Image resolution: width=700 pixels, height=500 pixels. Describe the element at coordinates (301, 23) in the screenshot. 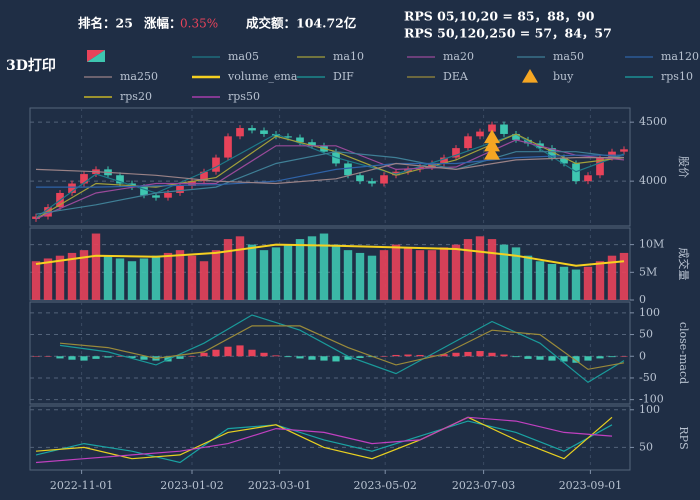

I see `turnover: 成交额：104.72亿` at that location.